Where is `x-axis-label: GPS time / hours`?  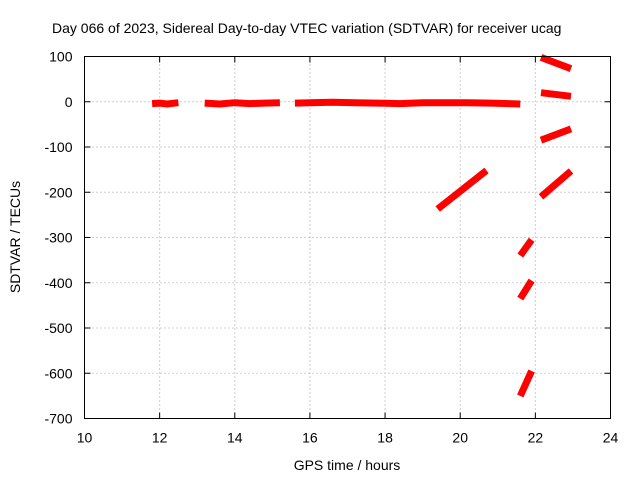
x-axis-label: GPS time / hours is located at coordinates (347, 465).